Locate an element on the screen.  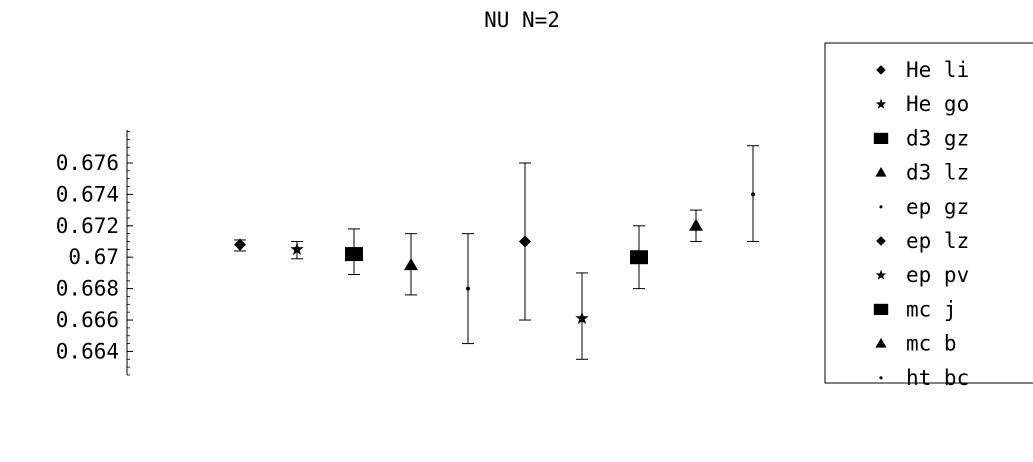
legend-item: d3 lz is located at coordinates (922, 173).